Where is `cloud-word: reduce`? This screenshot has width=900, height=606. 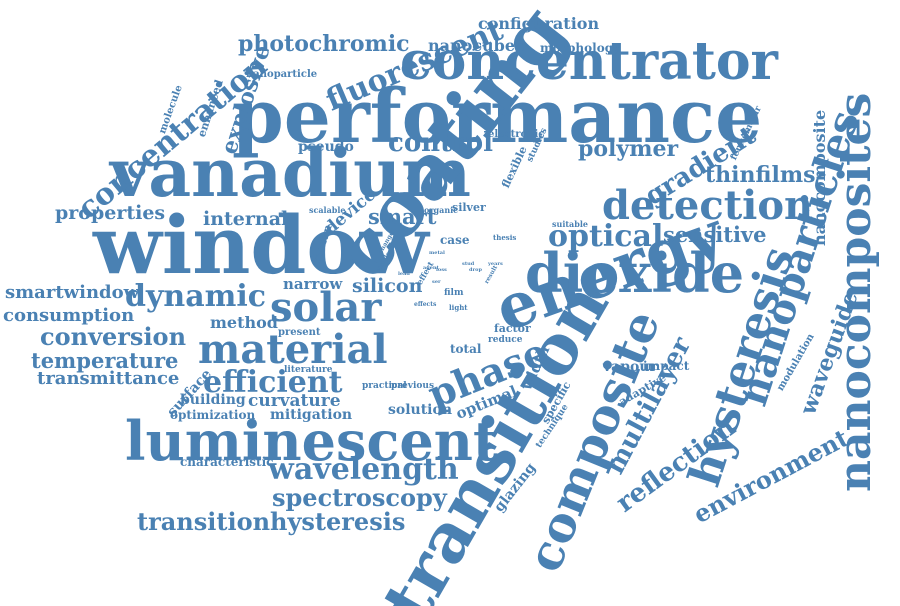
cloud-word: reduce is located at coordinates (505, 340).